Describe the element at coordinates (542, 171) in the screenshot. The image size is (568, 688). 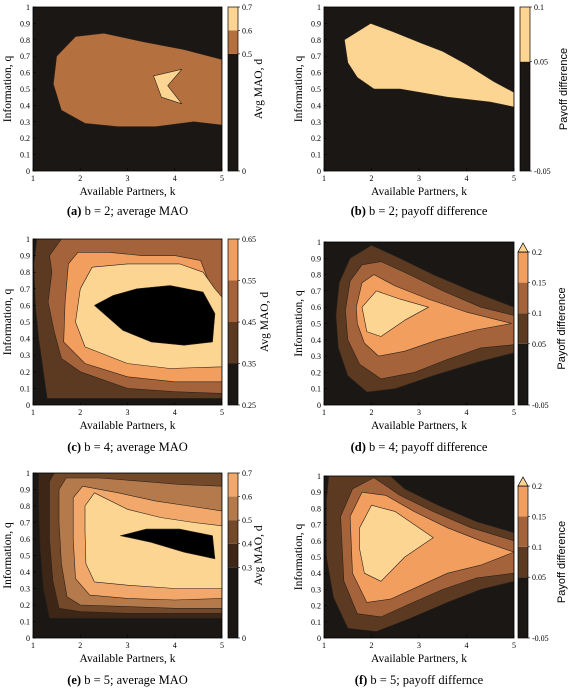
I see `colorbar-tick-label: -0.05` at that location.